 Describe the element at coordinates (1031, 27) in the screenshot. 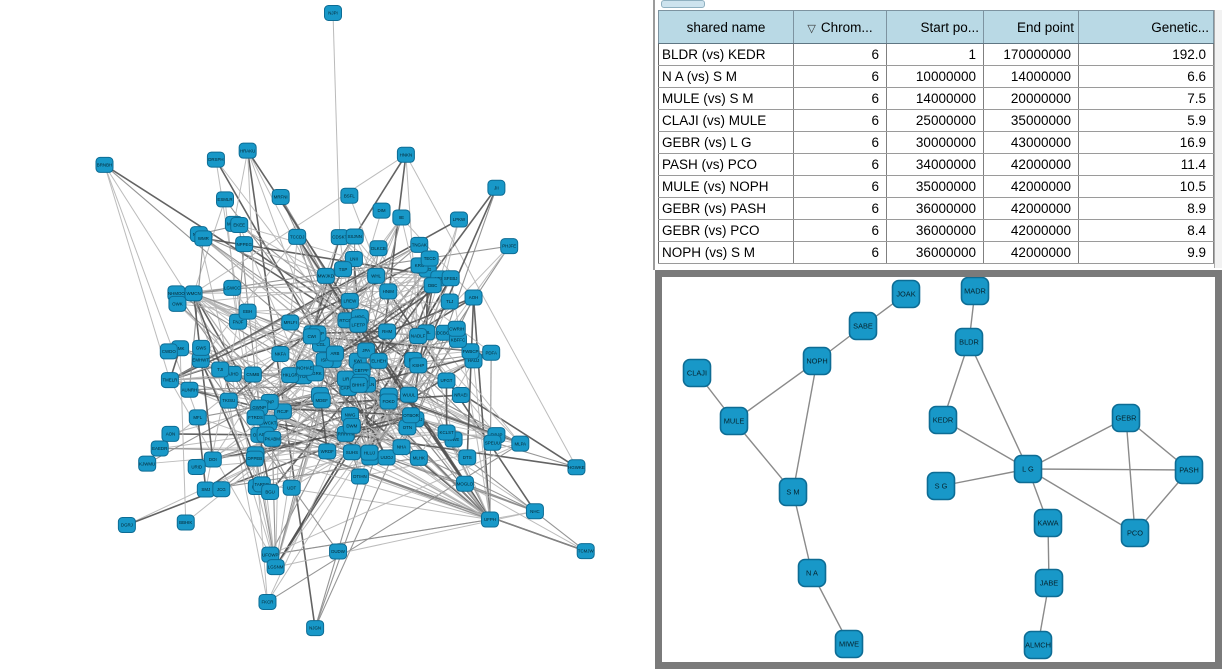

I see `column-header-3: End point` at that location.